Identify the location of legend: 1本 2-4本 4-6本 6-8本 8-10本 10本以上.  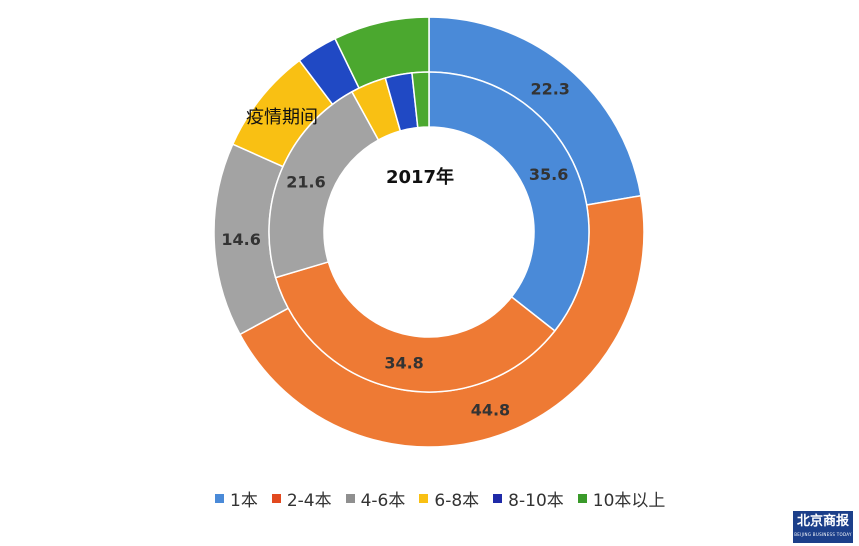
(447, 498).